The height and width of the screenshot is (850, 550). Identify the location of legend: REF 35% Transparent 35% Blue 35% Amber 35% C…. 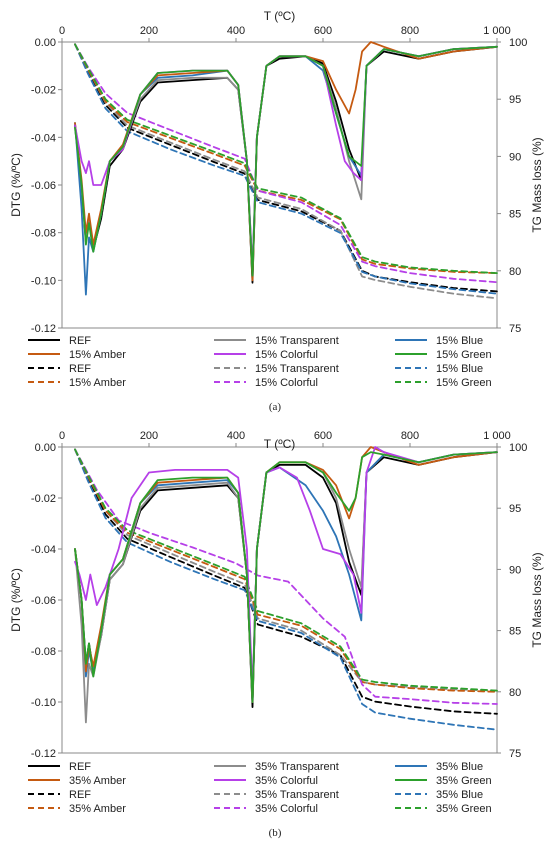
(260, 788).